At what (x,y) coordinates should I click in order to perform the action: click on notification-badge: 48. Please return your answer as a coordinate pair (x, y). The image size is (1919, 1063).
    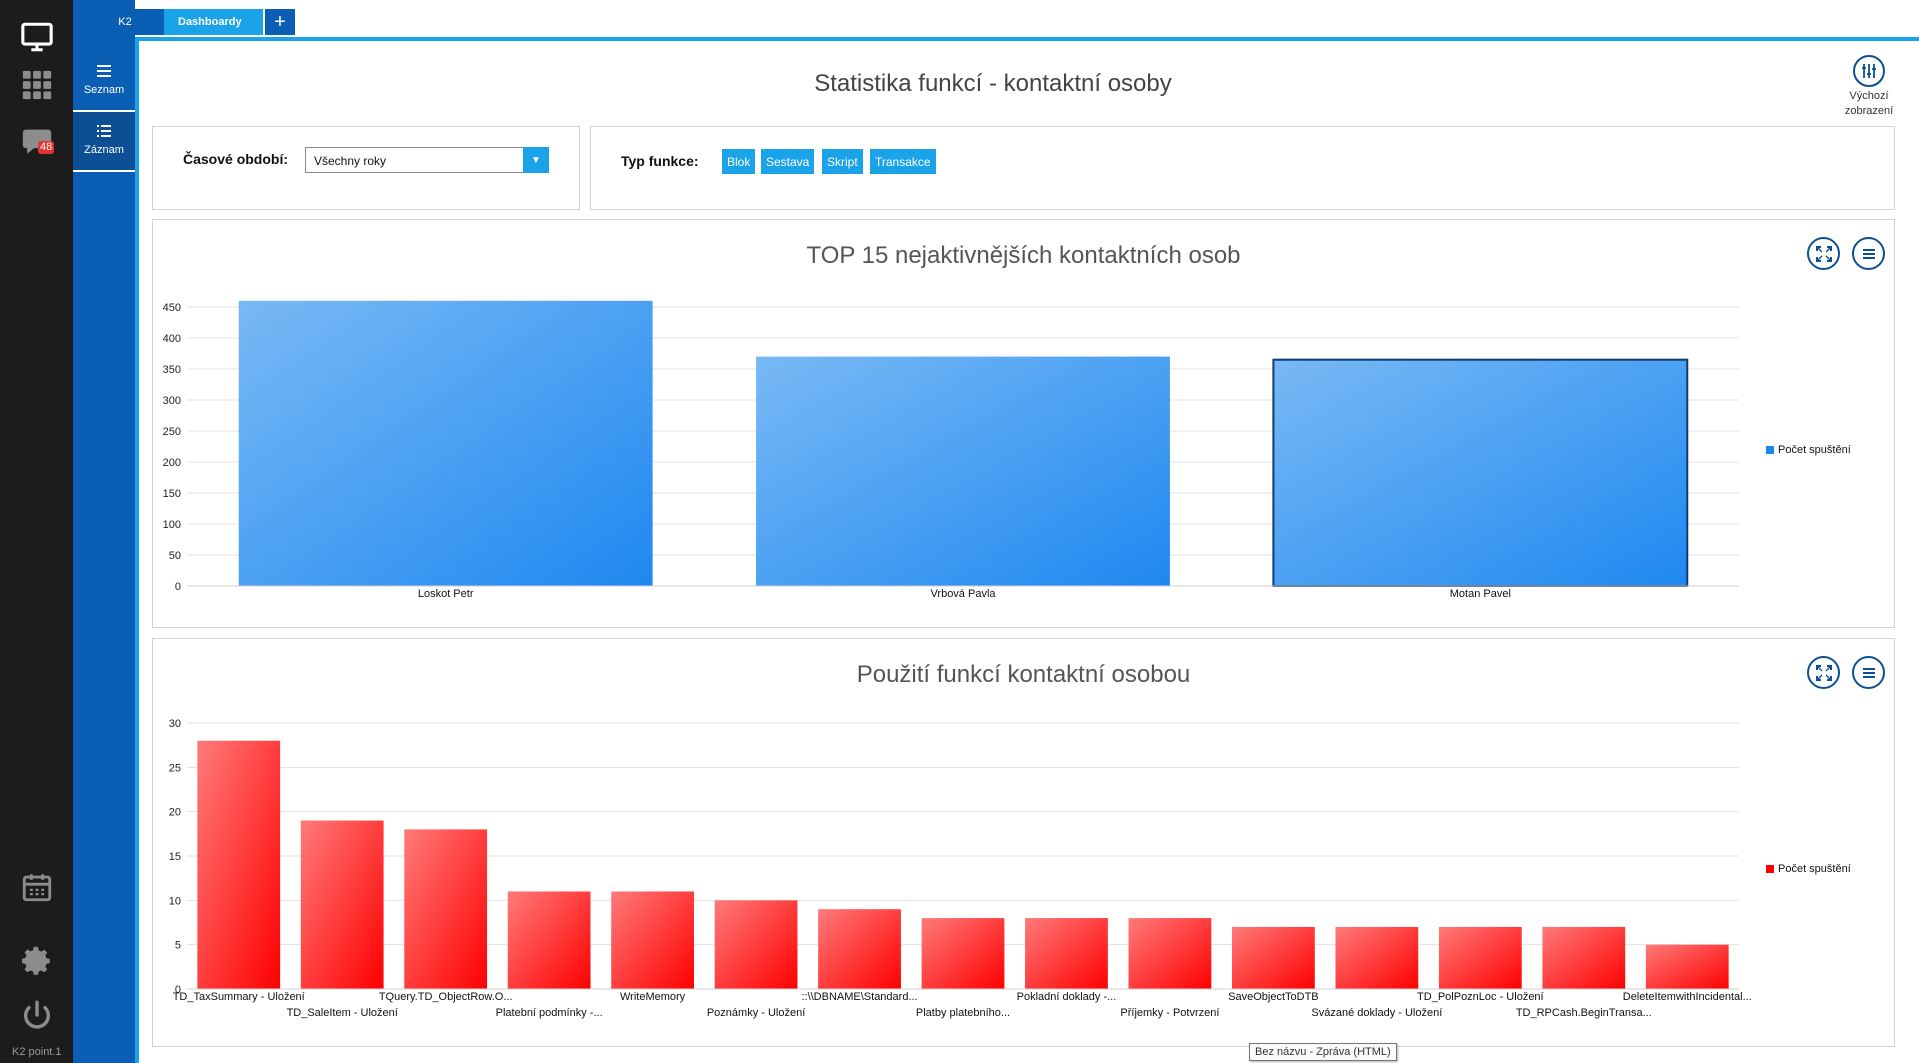
    Looking at the image, I should click on (46, 147).